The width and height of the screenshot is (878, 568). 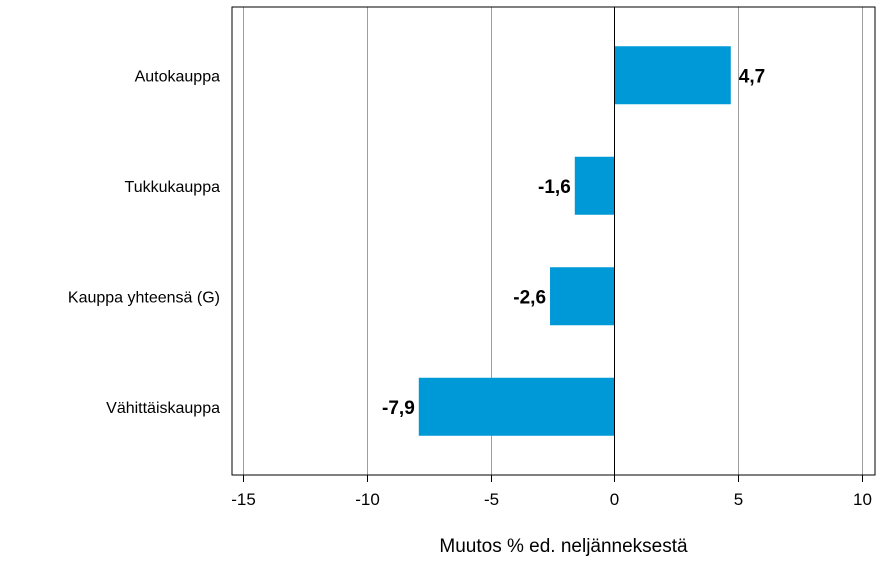 What do you see at coordinates (243, 499) in the screenshot?
I see `x-tick-label: -15` at bounding box center [243, 499].